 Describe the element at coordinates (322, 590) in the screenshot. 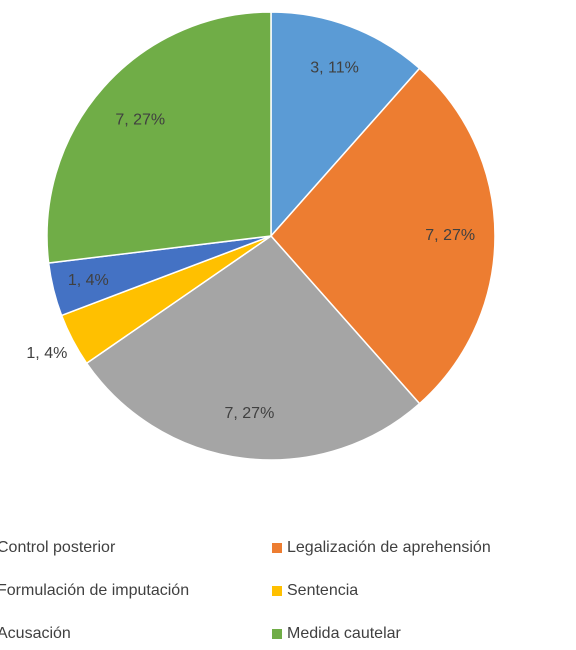

I see `legend-label: Sentencia` at that location.